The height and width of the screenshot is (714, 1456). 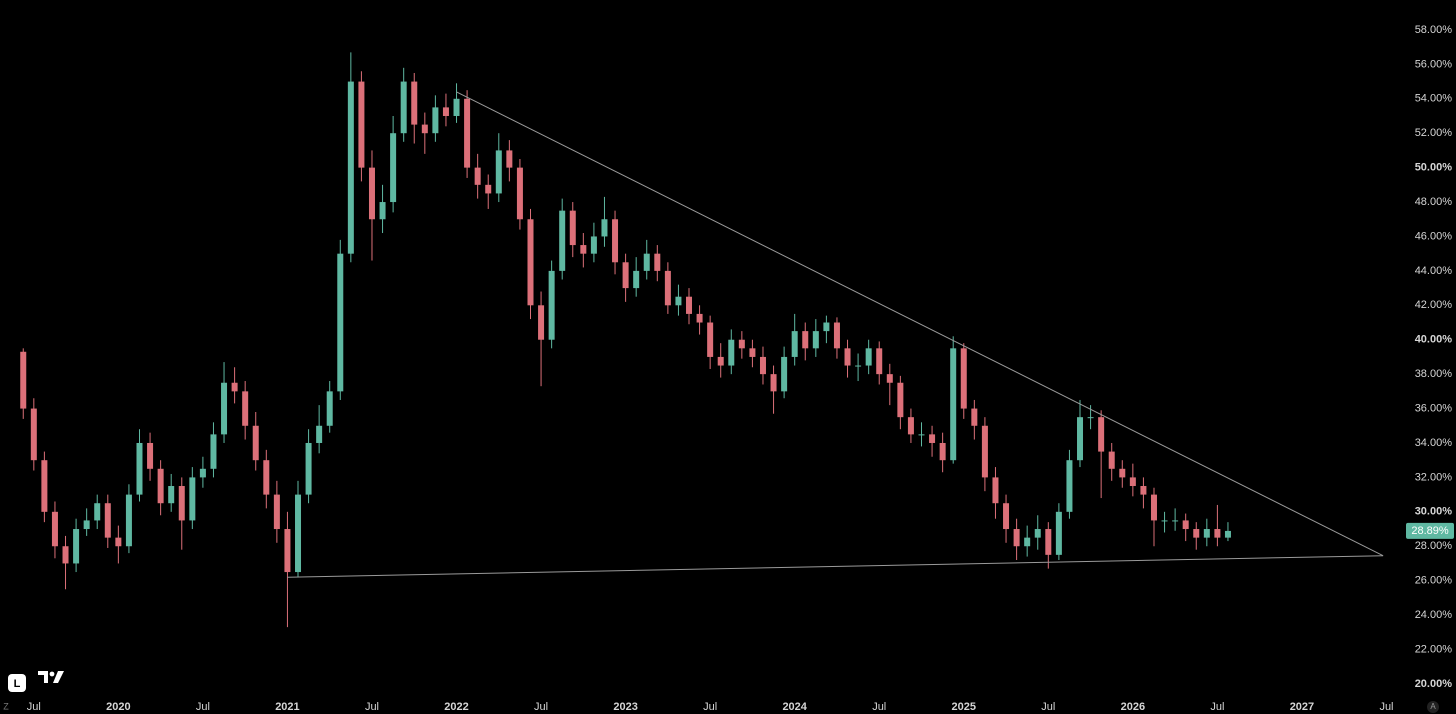 What do you see at coordinates (835, 566) in the screenshot?
I see `trendline` at bounding box center [835, 566].